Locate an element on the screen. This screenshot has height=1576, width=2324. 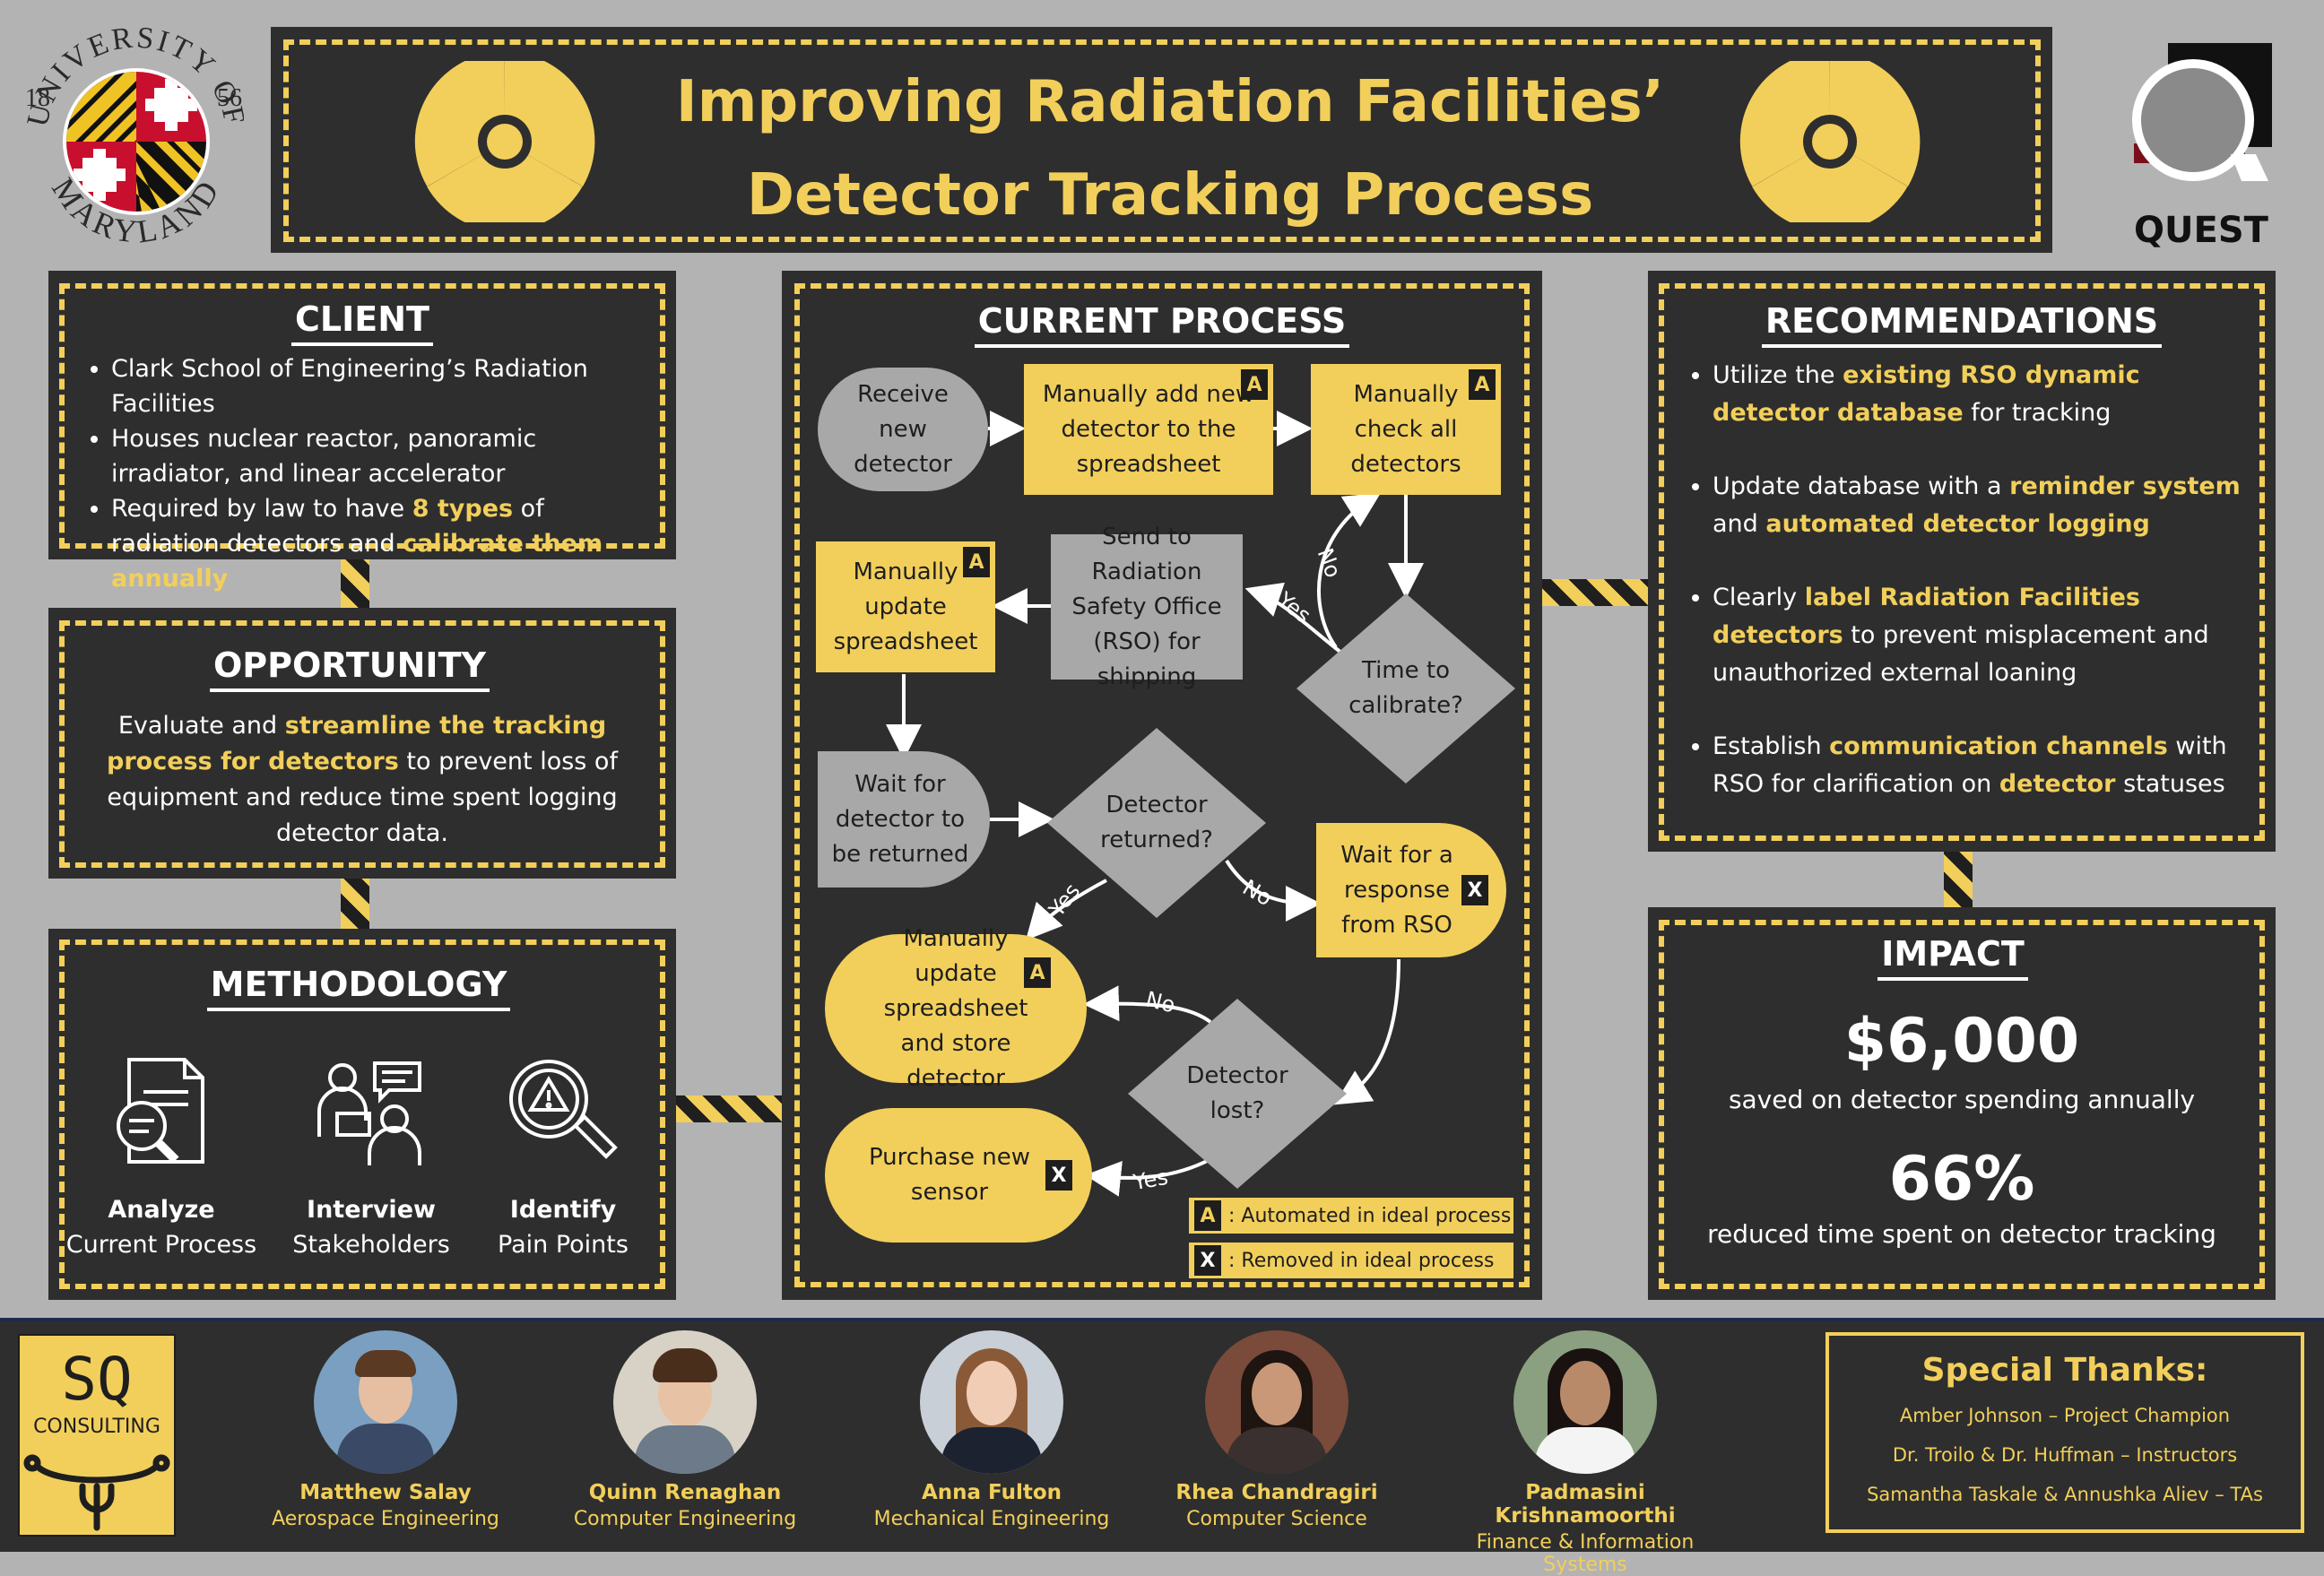
impact-desc-time: reduced time spent on detector tracking is located at coordinates (1961, 1234).